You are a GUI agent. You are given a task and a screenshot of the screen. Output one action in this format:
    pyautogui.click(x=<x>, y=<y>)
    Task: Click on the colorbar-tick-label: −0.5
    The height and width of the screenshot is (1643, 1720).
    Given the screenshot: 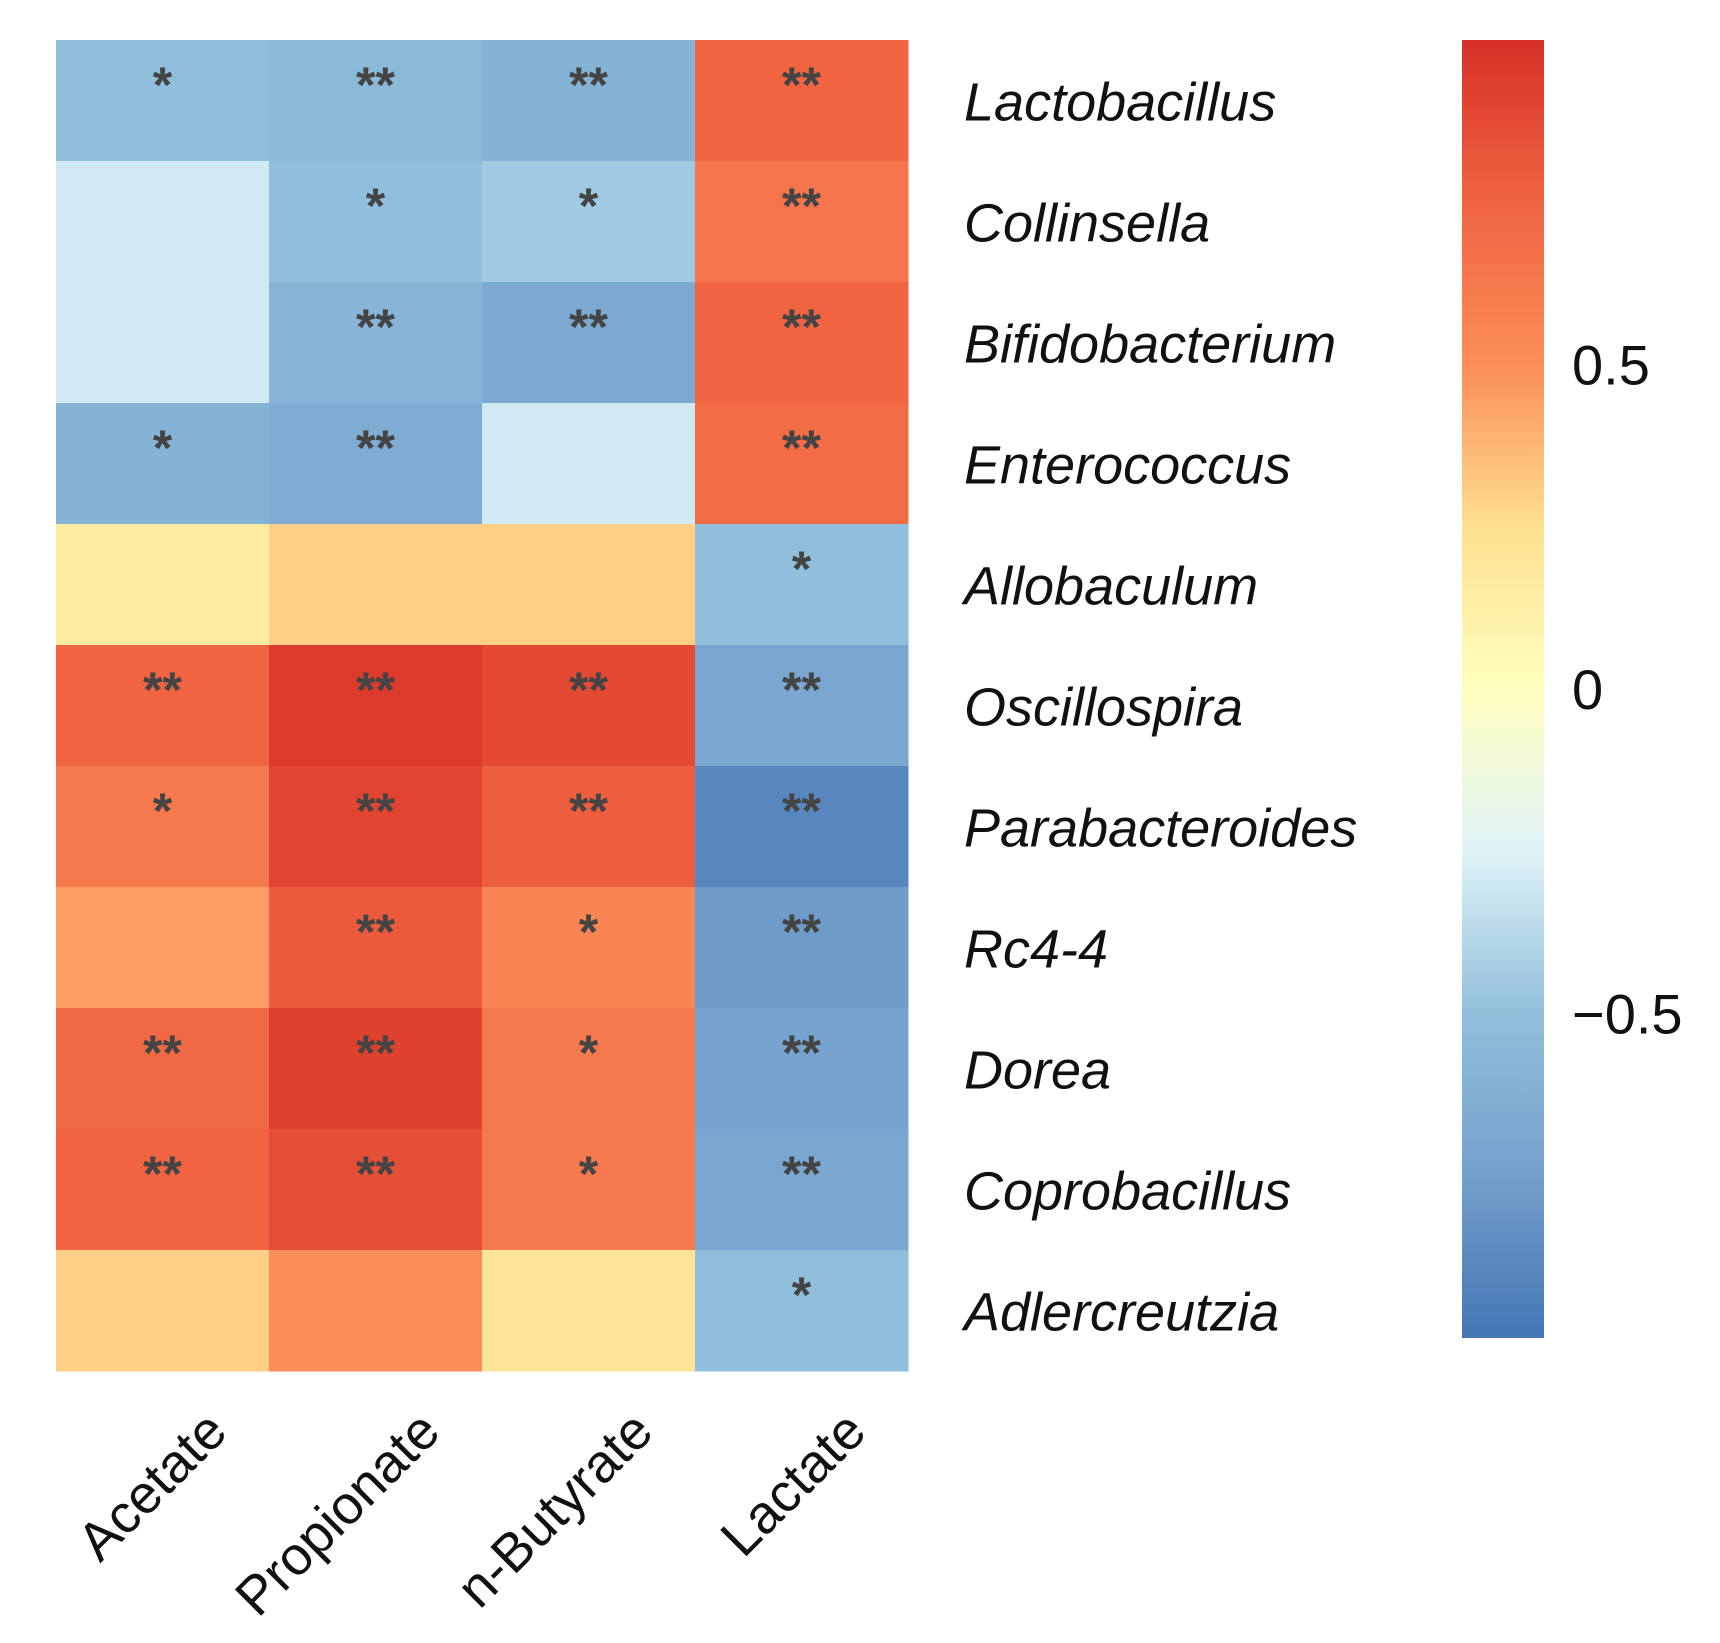 What is the action you would take?
    pyautogui.click(x=1627, y=1014)
    